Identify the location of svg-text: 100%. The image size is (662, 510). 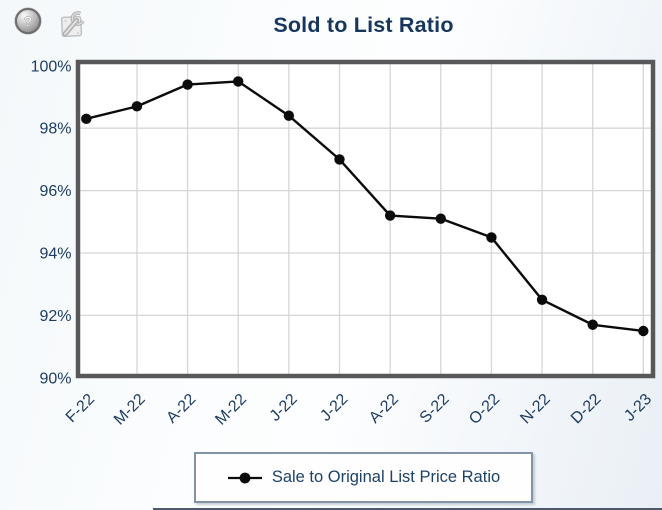
(51, 66).